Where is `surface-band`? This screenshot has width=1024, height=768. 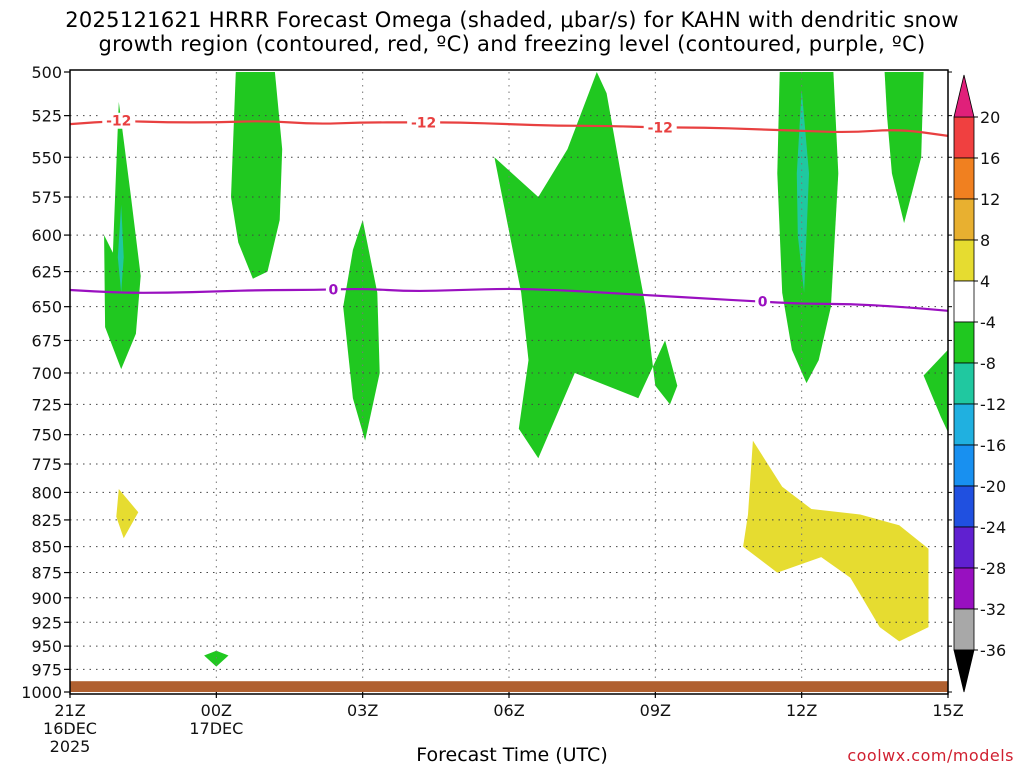
surface-band is located at coordinates (509, 686).